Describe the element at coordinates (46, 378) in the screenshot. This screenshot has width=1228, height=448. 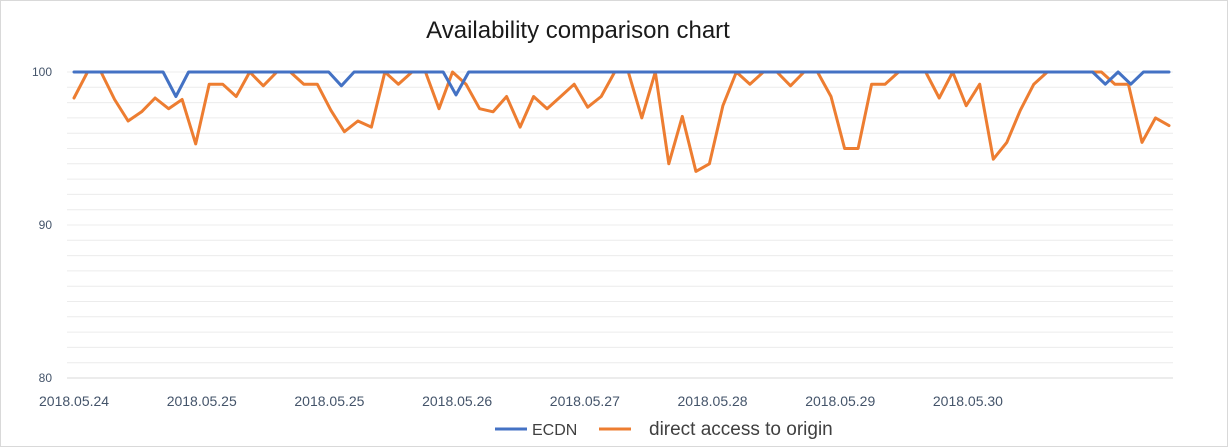
I see `y-tick-label: 80` at that location.